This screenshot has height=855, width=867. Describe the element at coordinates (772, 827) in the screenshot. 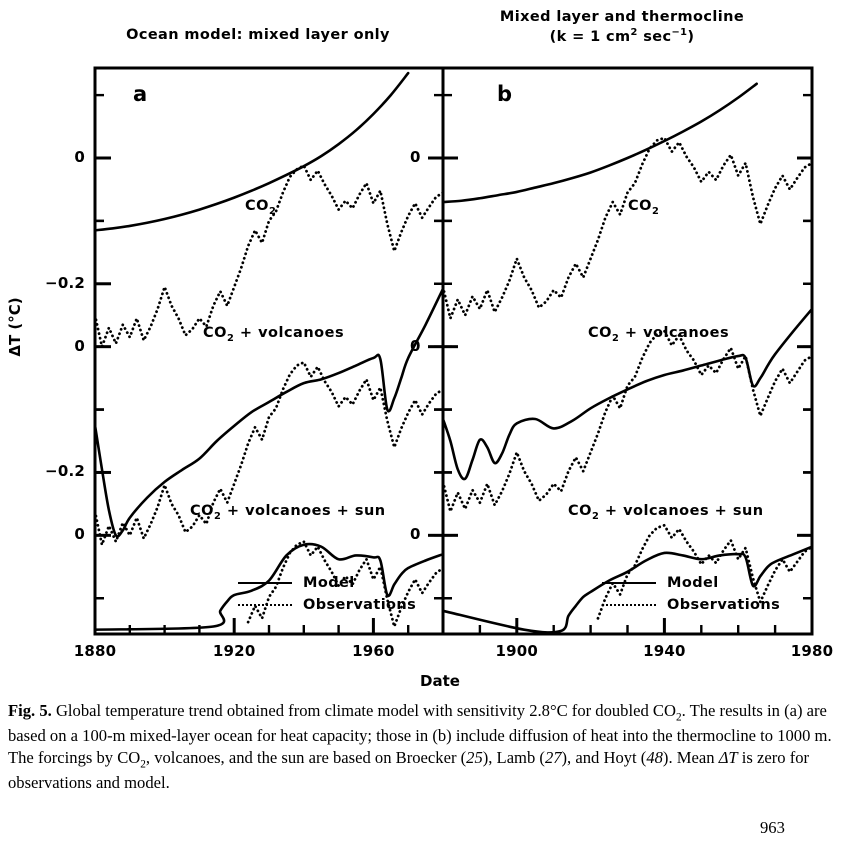

I see `page-number: 963` at that location.